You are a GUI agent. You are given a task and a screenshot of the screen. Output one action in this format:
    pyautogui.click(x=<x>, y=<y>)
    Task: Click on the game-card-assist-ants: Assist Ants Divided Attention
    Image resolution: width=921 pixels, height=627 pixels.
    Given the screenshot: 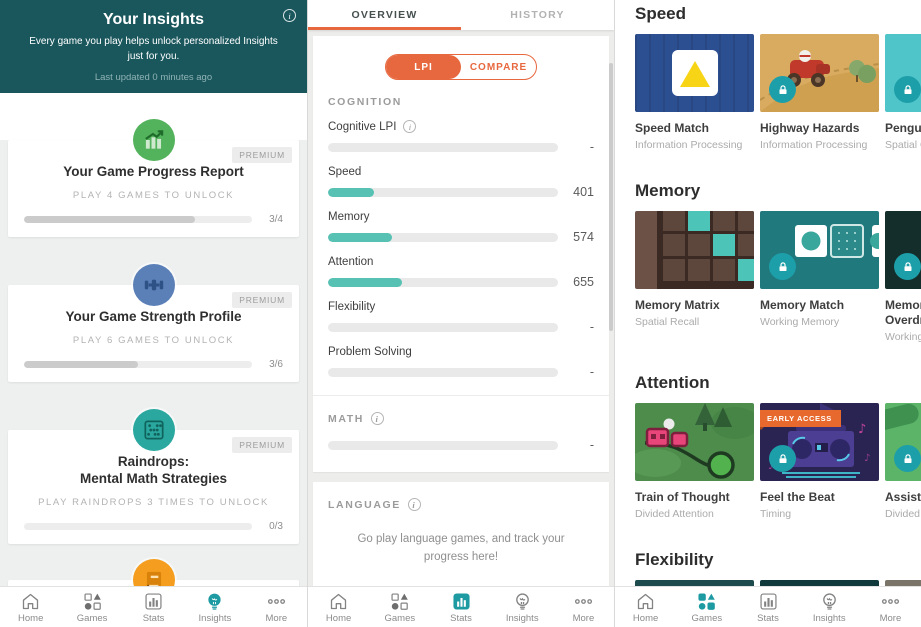 What is the action you would take?
    pyautogui.click(x=903, y=461)
    